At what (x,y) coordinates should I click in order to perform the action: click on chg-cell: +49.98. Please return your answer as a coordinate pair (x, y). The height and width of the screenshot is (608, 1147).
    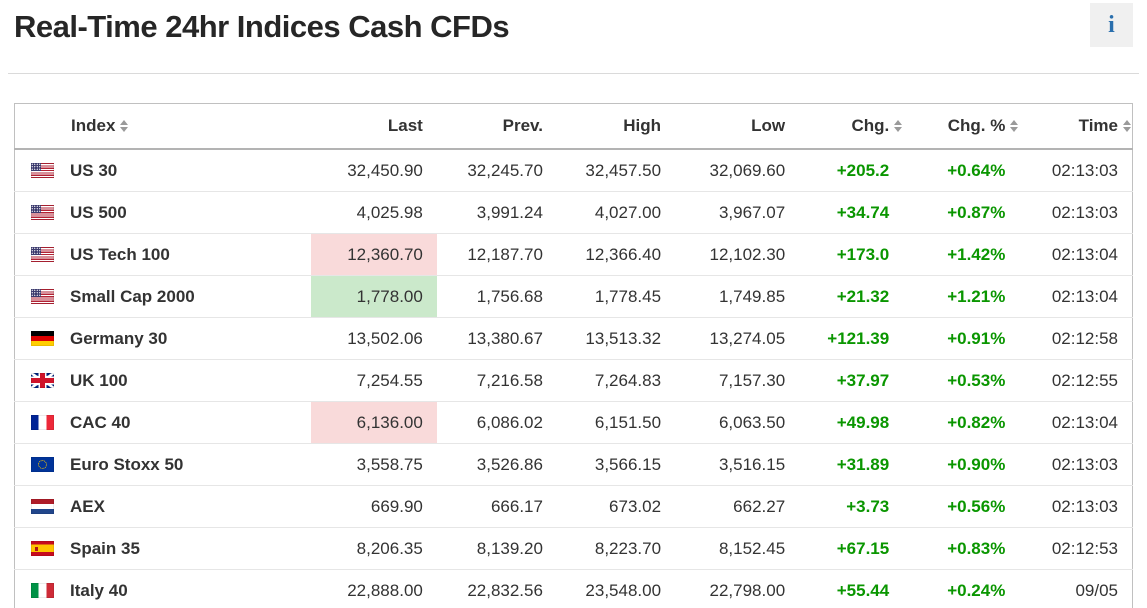
    Looking at the image, I should click on (863, 422).